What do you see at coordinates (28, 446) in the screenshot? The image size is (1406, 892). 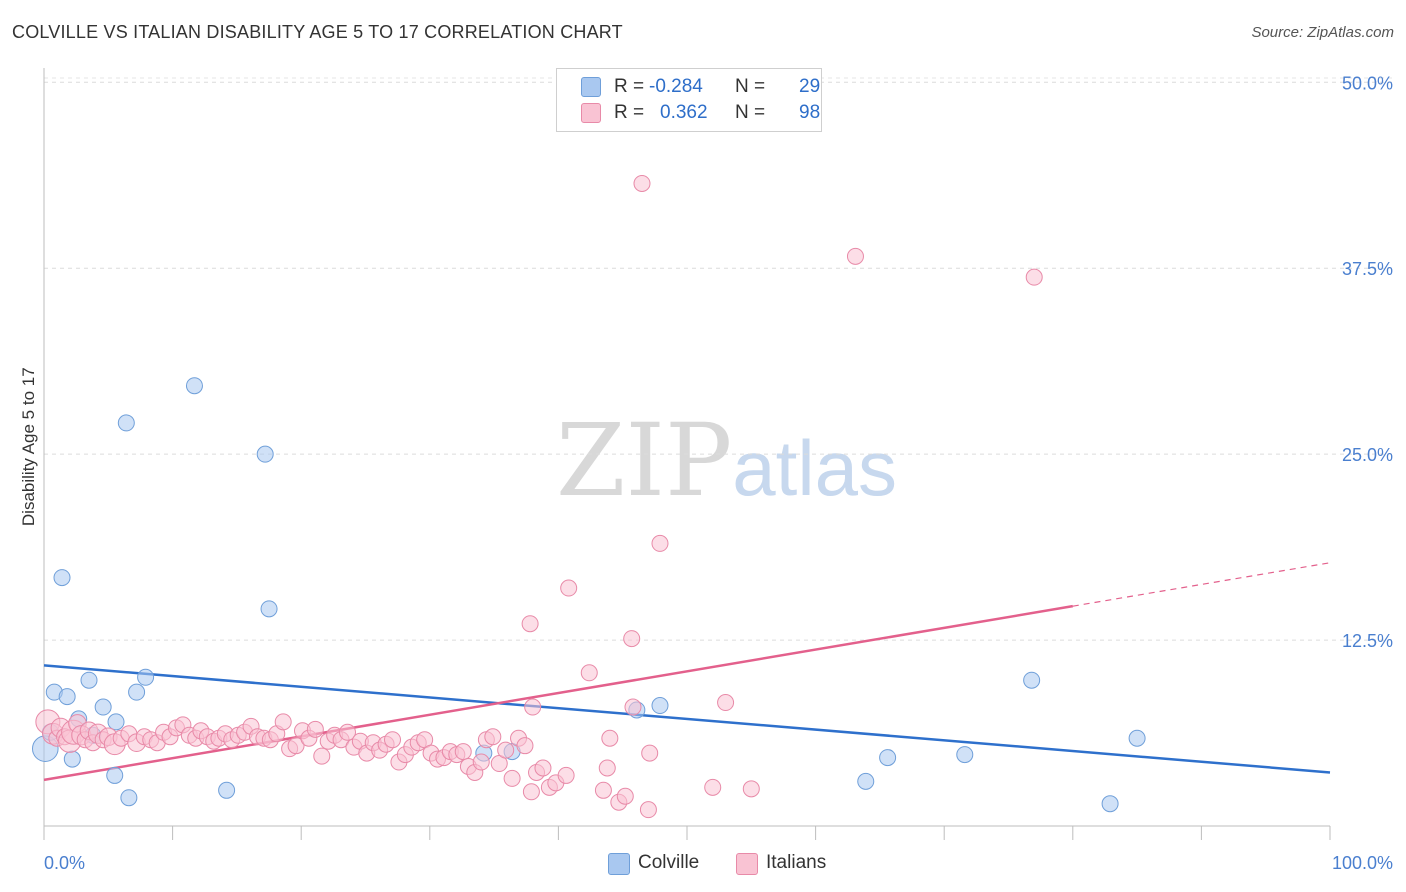 I see `y-axis-title: Disability Age 5 to 17` at bounding box center [28, 446].